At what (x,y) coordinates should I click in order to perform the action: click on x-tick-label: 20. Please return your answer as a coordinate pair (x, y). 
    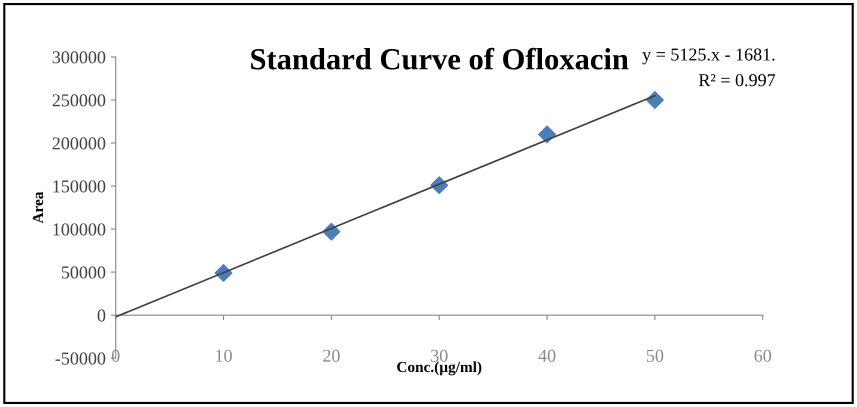
    Looking at the image, I should click on (331, 356).